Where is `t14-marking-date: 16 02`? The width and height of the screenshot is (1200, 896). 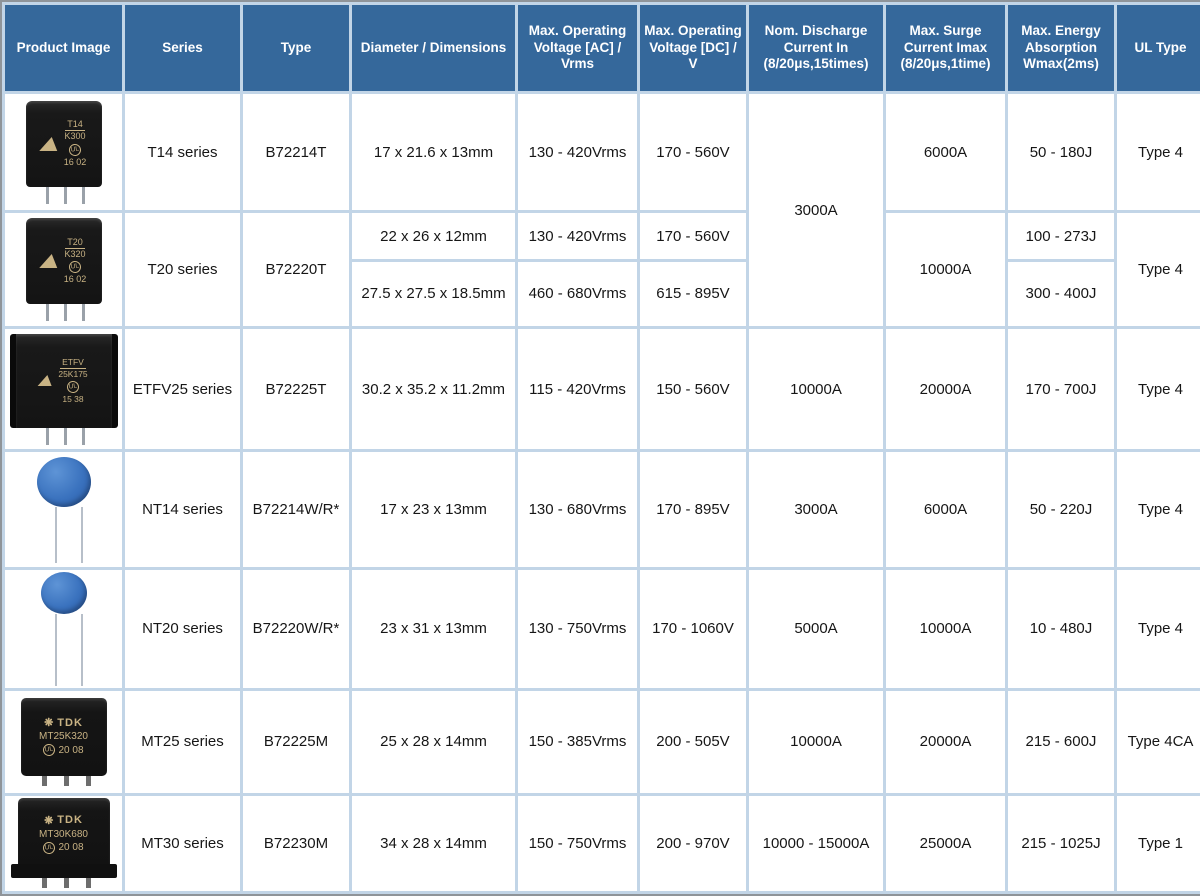 t14-marking-date: 16 02 is located at coordinates (75, 161).